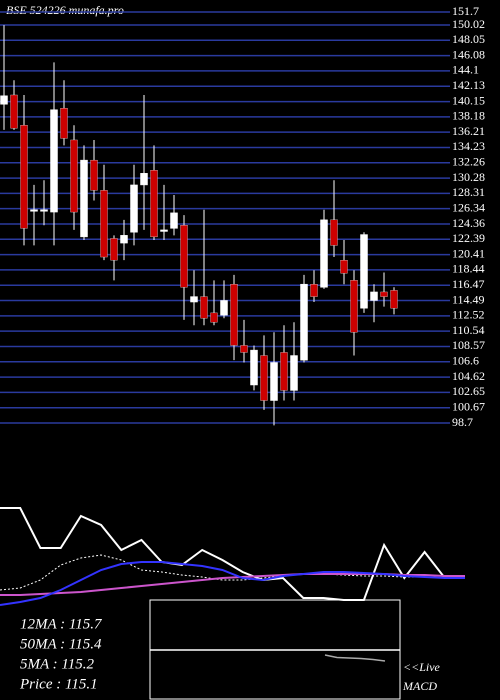 Image resolution: width=500 pixels, height=700 pixels. I want to click on y-tick-label: 128.31, so click(468, 192).